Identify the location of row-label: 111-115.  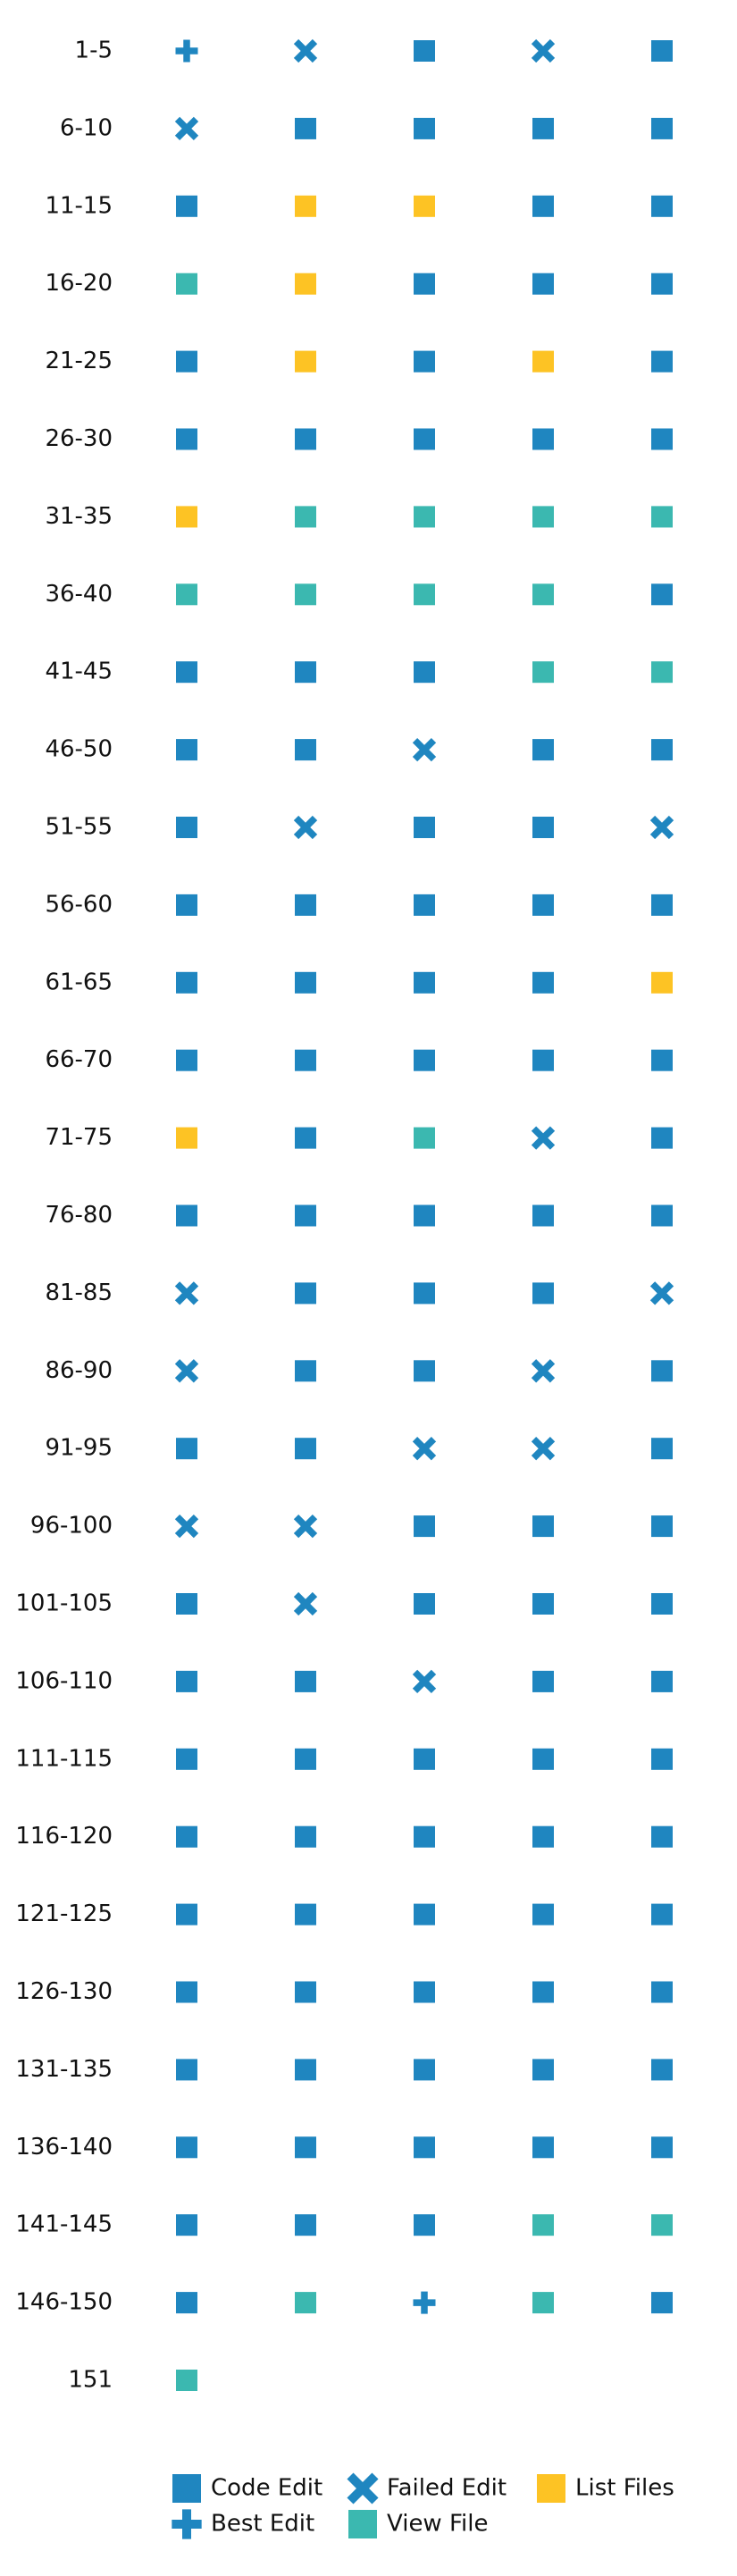
(64, 1758).